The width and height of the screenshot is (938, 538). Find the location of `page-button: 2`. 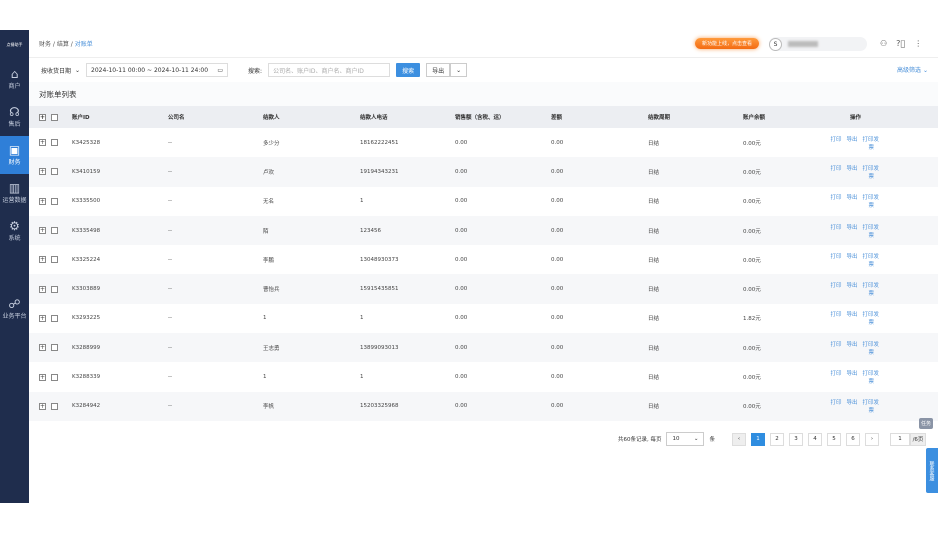

page-button: 2 is located at coordinates (777, 439).